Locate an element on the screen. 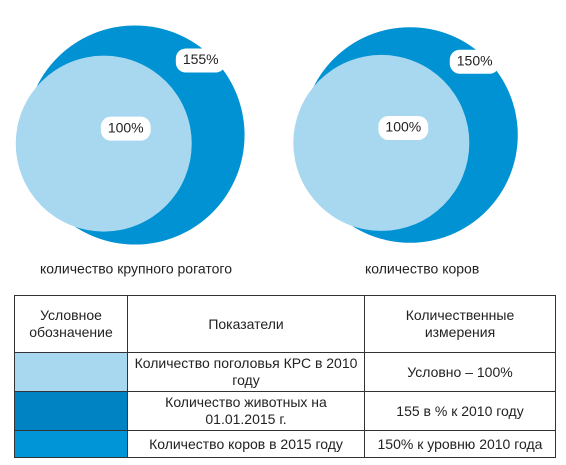 Image resolution: width=566 pixels, height=465 pixels. caption: количество крупного рогатого is located at coordinates (136, 269).